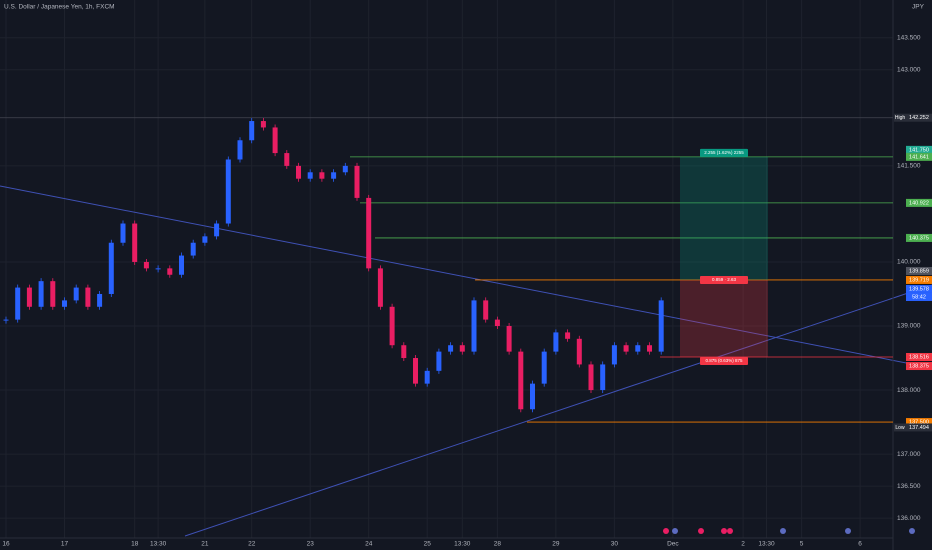  What do you see at coordinates (205, 544) in the screenshot?
I see `x-tick-label: 21` at bounding box center [205, 544].